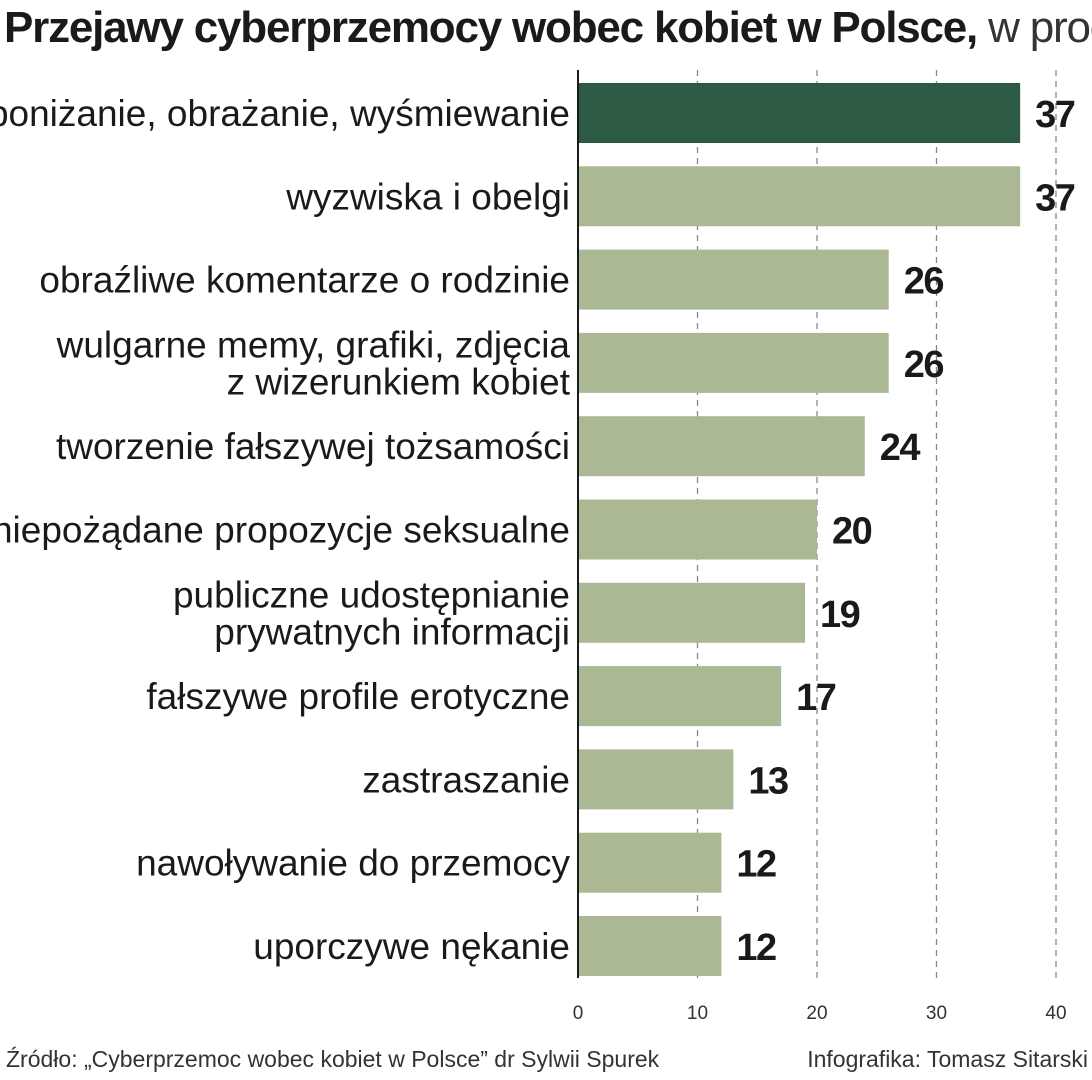 Image resolution: width=1092 pixels, height=1080 pixels. What do you see at coordinates (285, 530) in the screenshot?
I see `category-label-5: niepożądane propozycje seksualne` at bounding box center [285, 530].